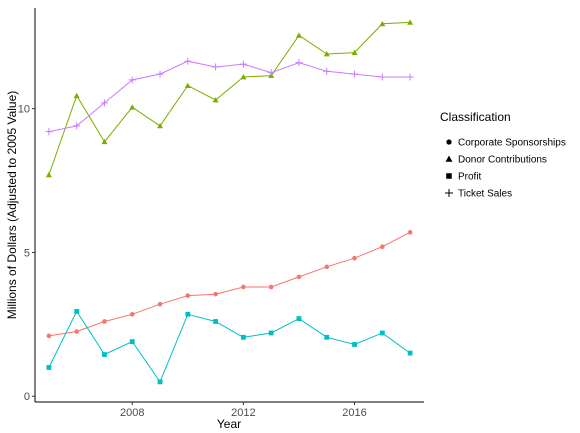 This screenshot has width=580, height=433. I want to click on y-ticks: 0 5 10, so click(26, 253).